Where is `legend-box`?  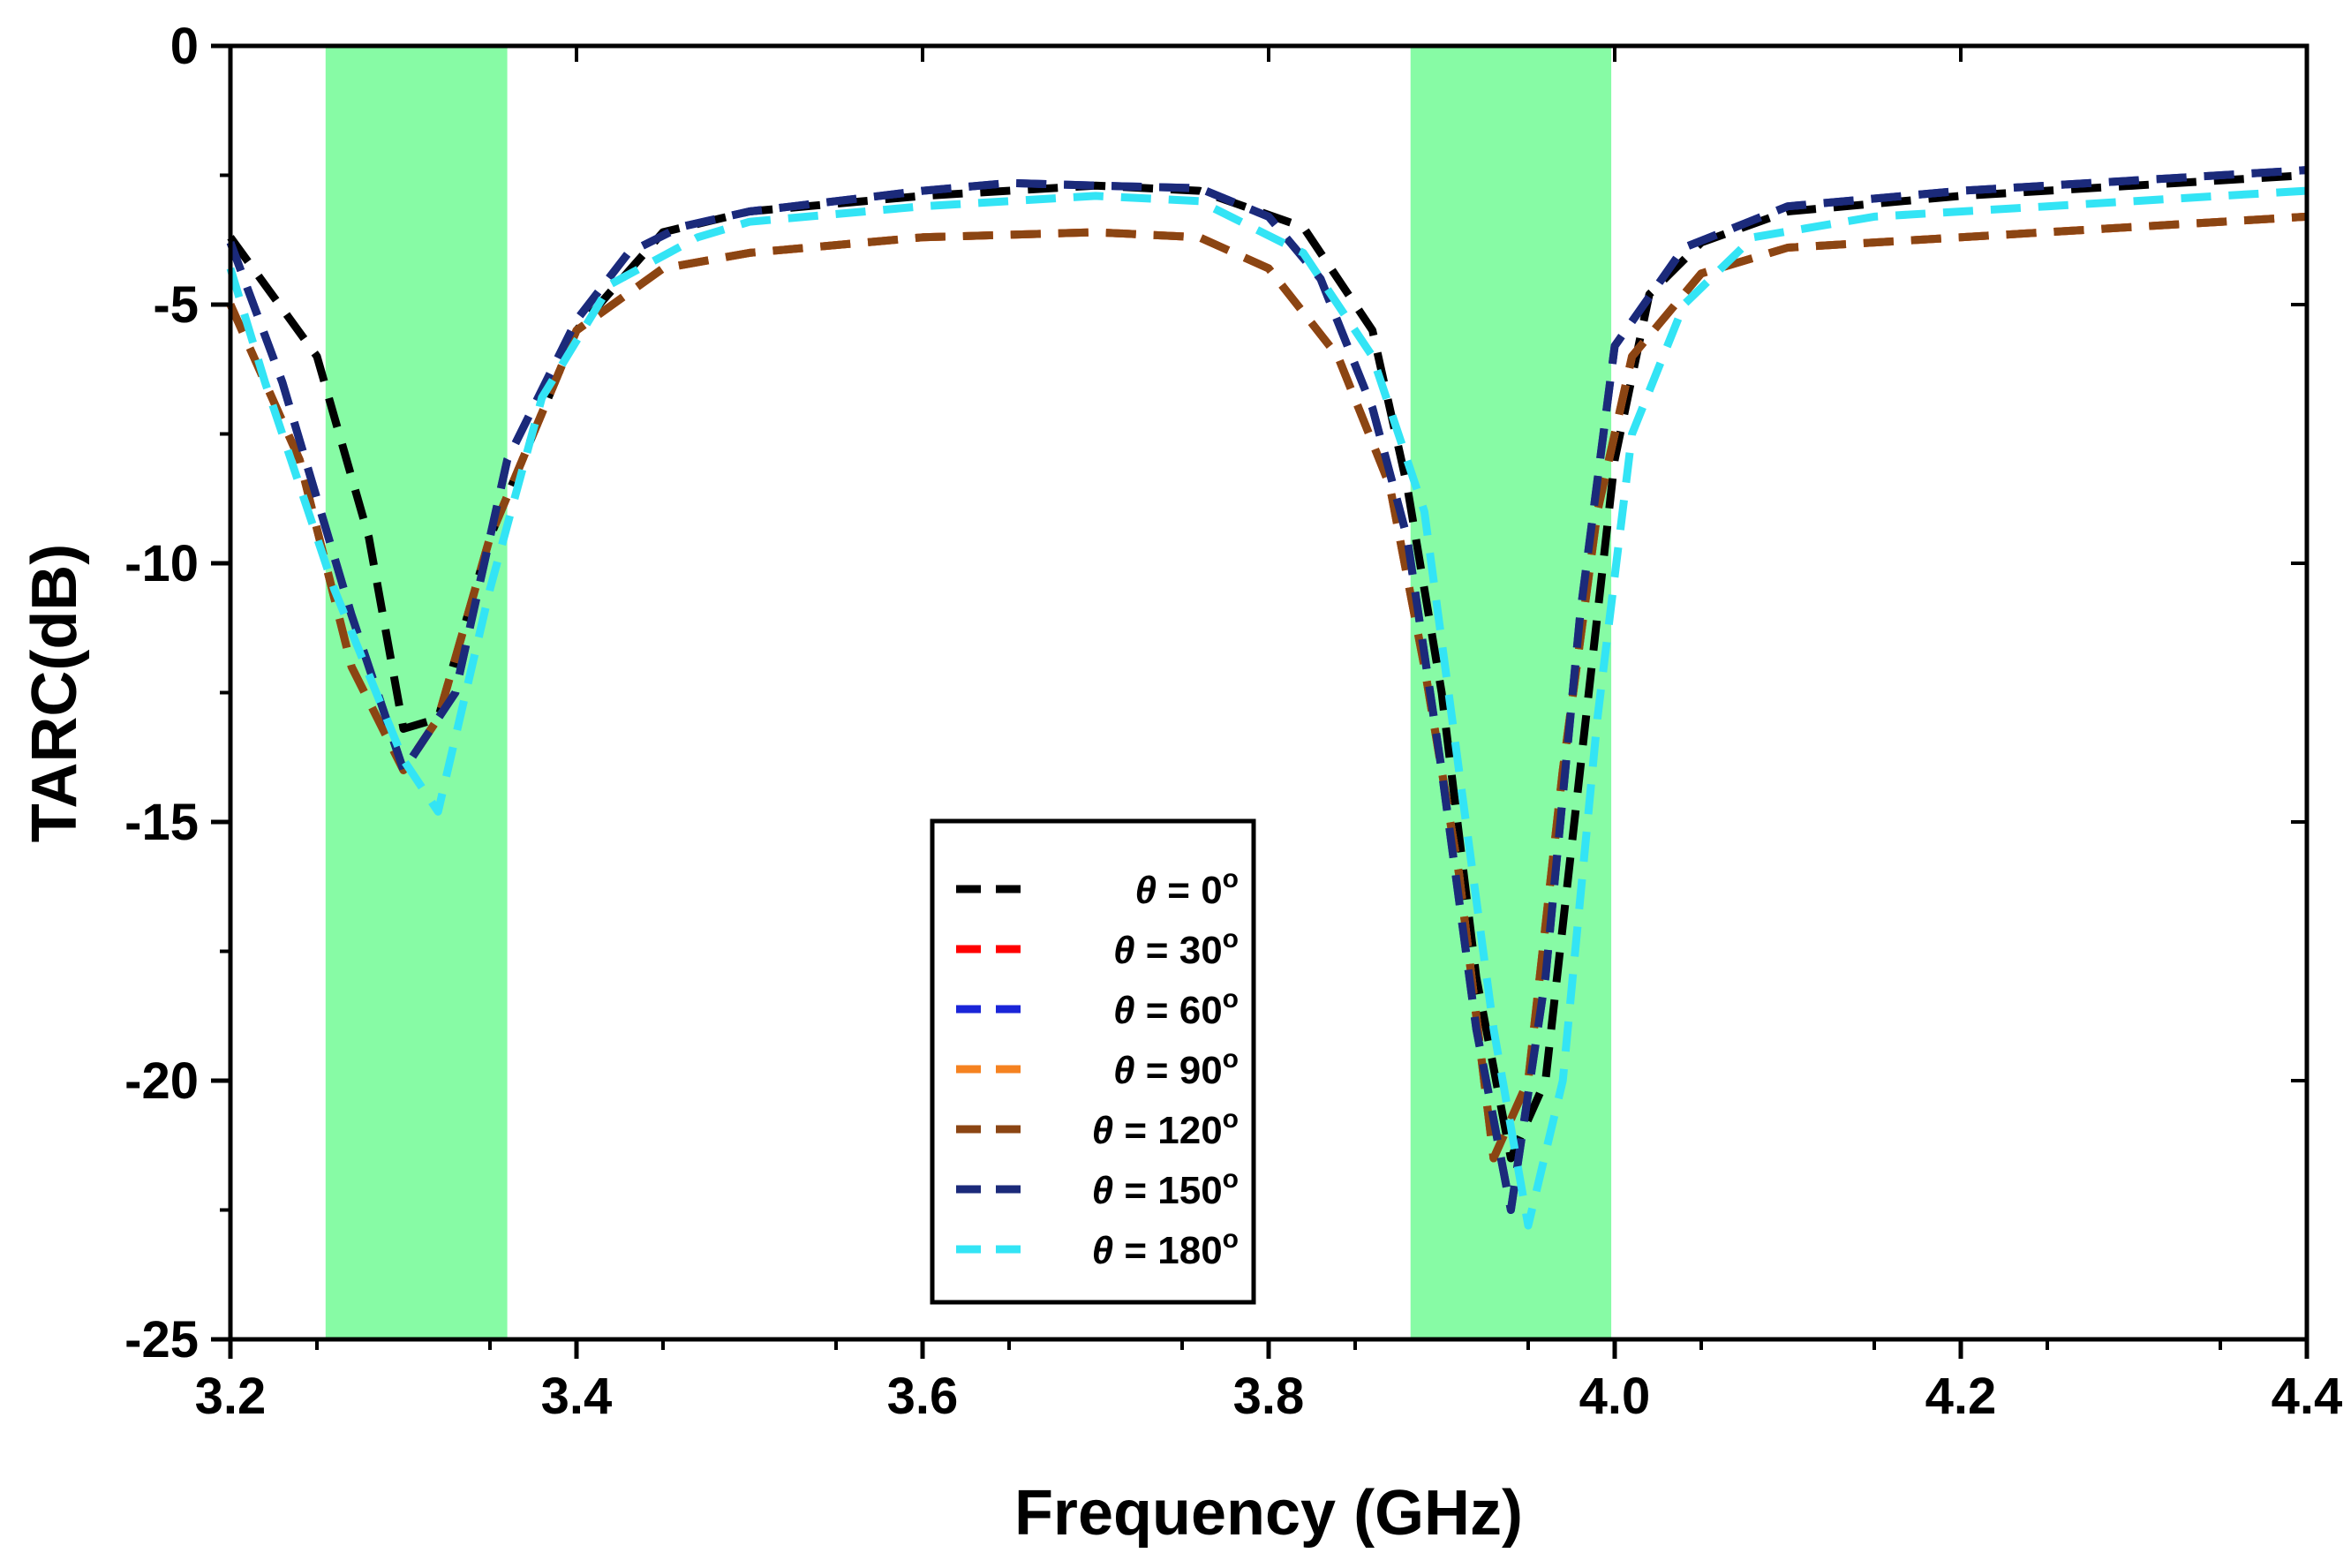 legend-box is located at coordinates (1093, 1061).